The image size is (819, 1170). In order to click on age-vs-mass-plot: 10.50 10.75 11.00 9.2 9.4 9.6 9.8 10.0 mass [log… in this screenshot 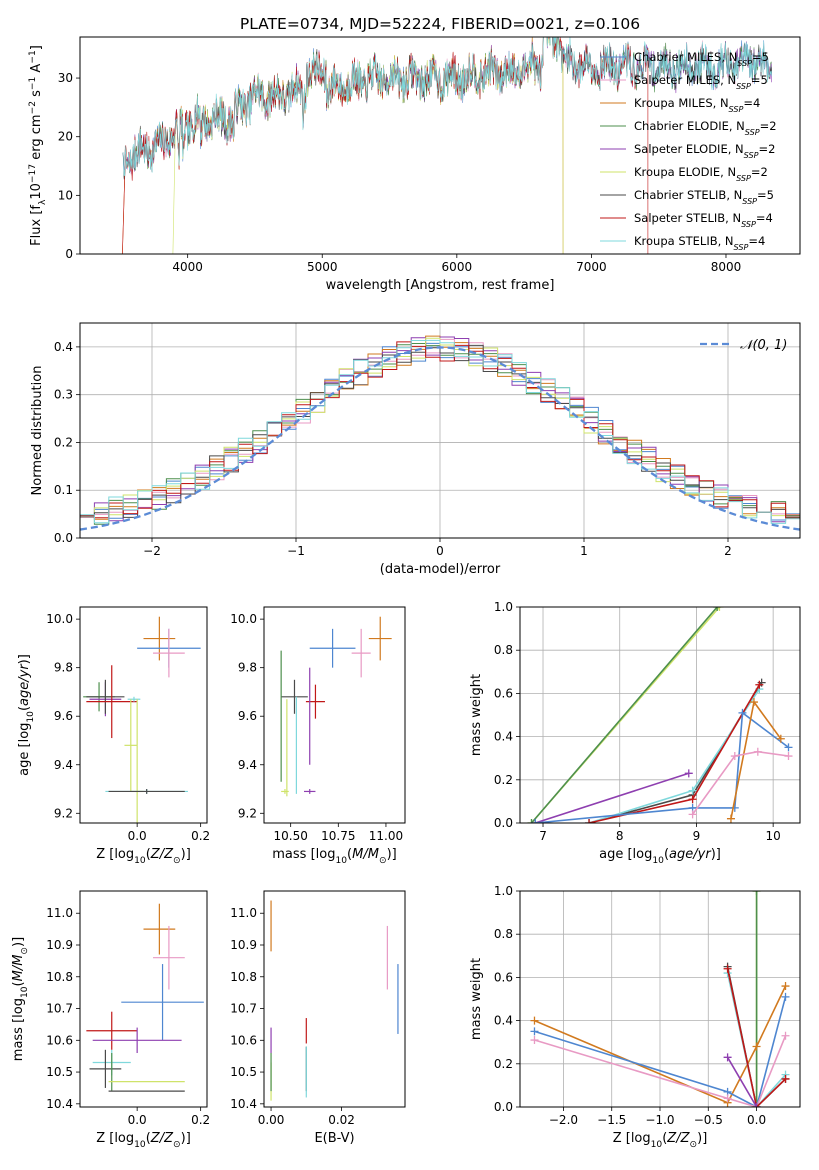, I will do `click(318, 736)`.